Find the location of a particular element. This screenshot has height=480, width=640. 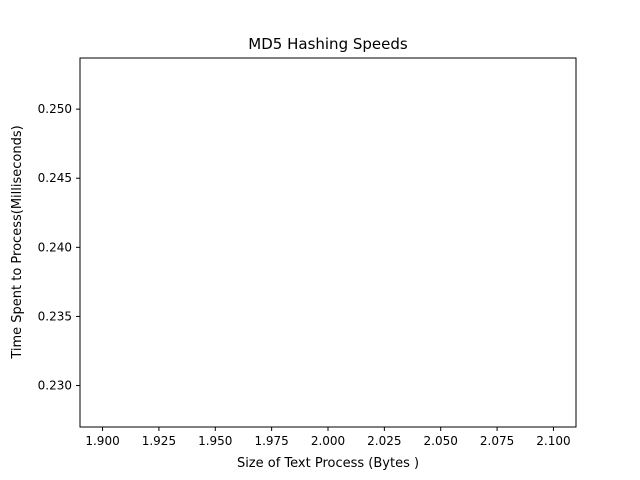

x-tick-label: 1.900 is located at coordinates (102, 441).